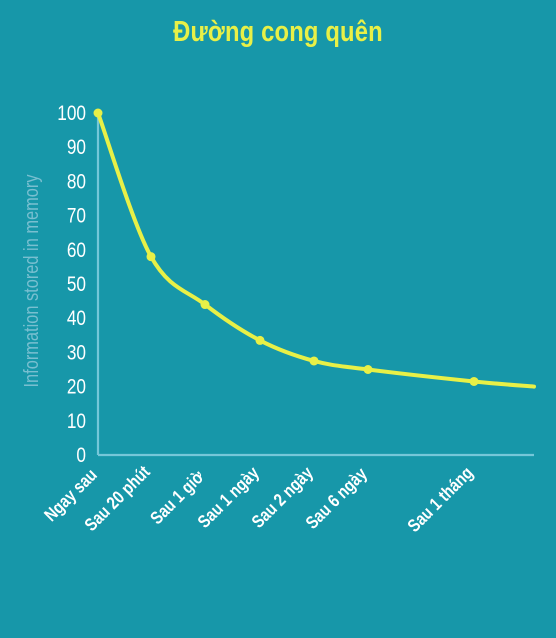  I want to click on y-tick-label: 0, so click(81, 456).